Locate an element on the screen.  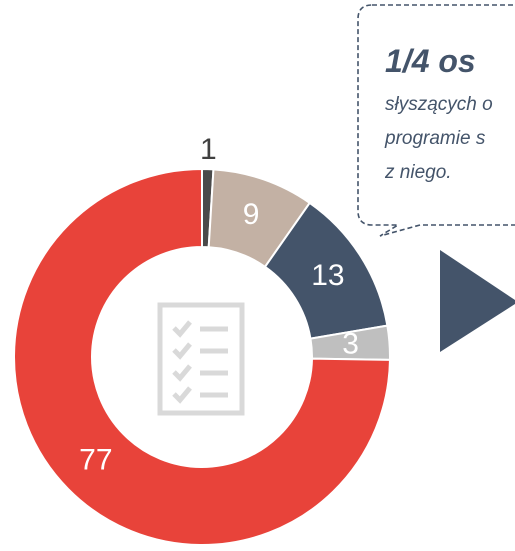
callout-line: słyszących o is located at coordinates (439, 104).